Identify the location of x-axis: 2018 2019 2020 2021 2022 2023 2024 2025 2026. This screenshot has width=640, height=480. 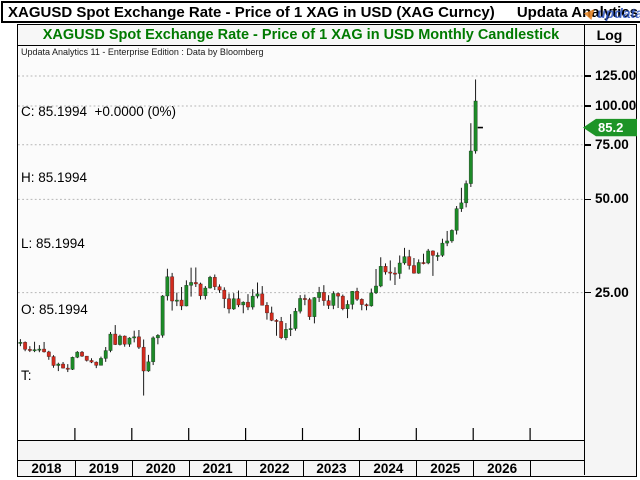
(301, 468).